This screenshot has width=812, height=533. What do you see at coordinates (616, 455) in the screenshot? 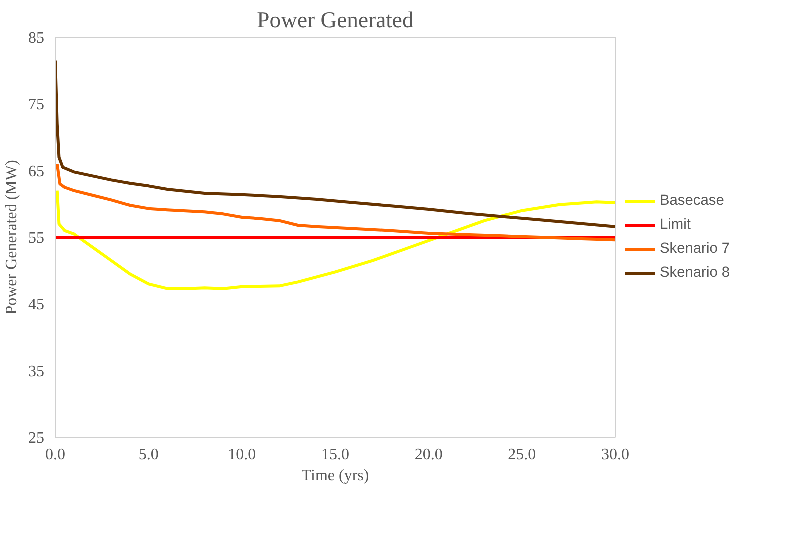
I see `x-tick-label: 30.0` at bounding box center [616, 455].